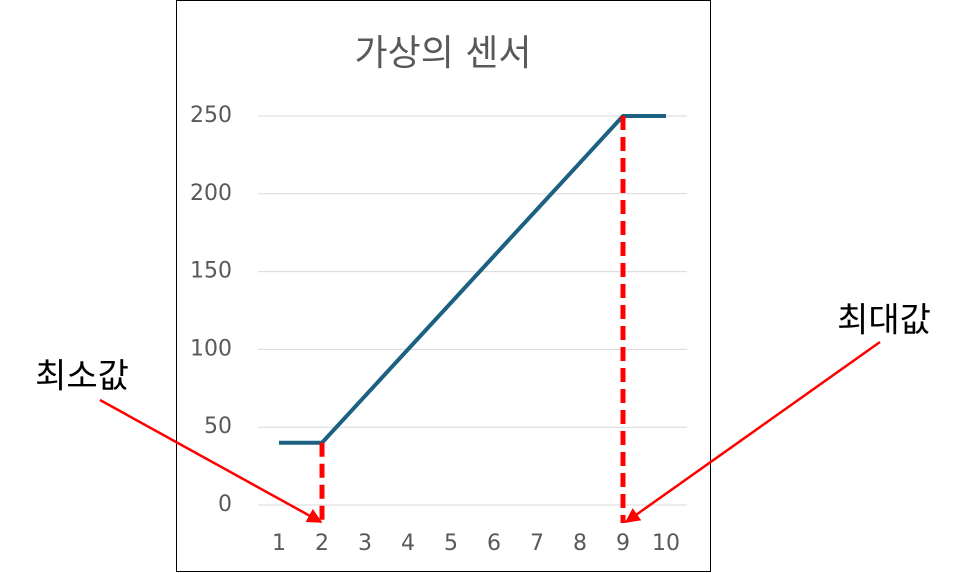 The height and width of the screenshot is (573, 966). What do you see at coordinates (322, 543) in the screenshot?
I see `x-tick-label: 2` at bounding box center [322, 543].